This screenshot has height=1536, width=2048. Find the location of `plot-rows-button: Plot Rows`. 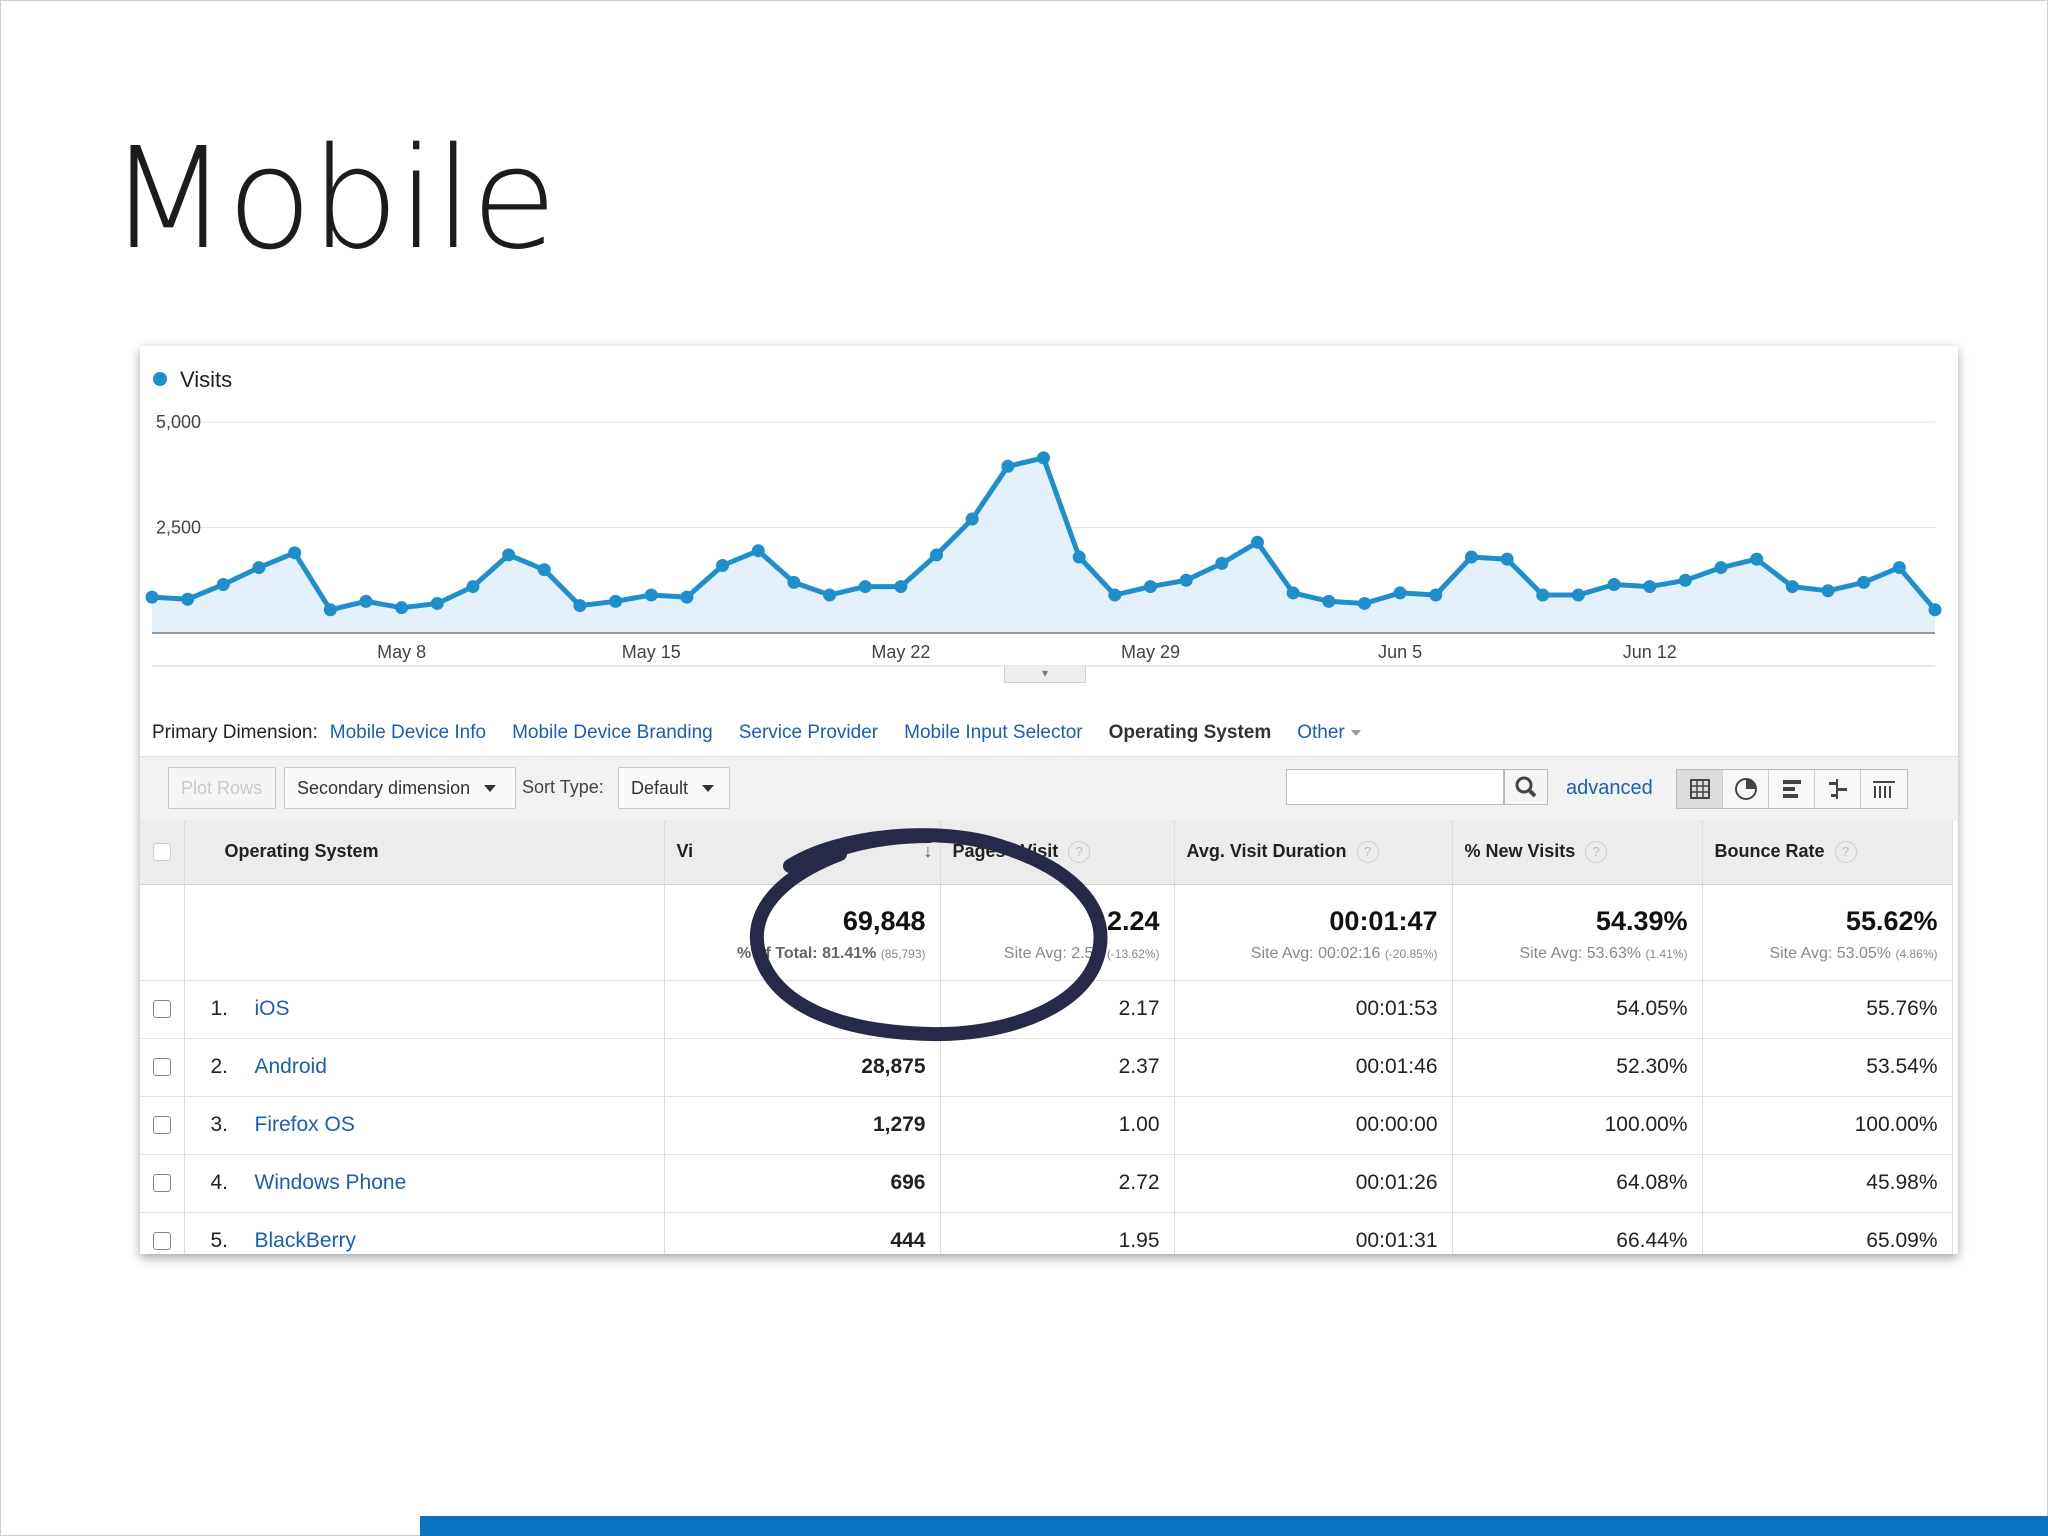

plot-rows-button: Plot Rows is located at coordinates (222, 788).